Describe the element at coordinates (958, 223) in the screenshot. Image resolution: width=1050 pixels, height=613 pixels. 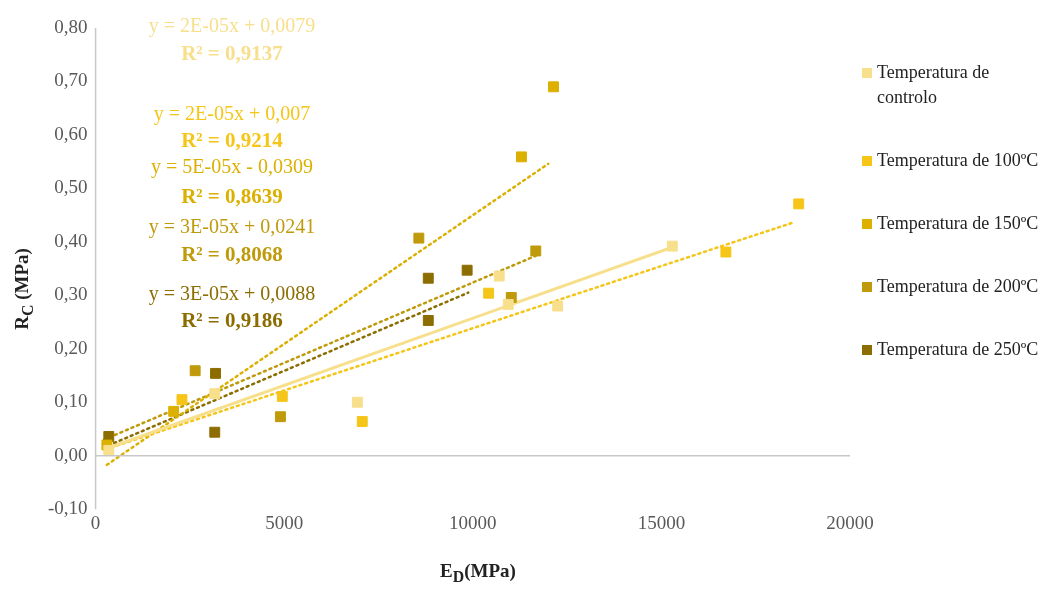
I see `legend-label: Temperatura de 150ºC` at that location.